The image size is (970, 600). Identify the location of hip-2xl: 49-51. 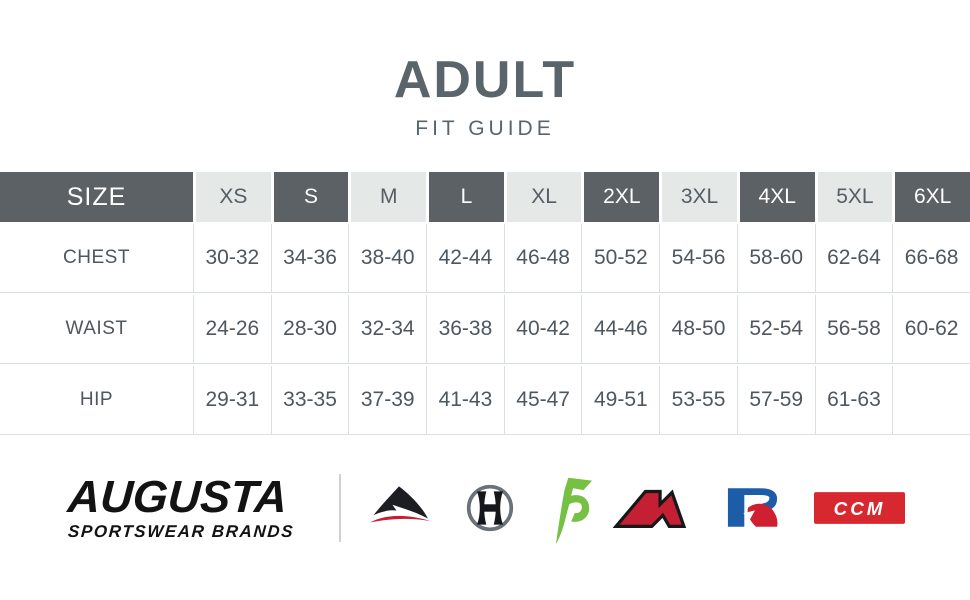
(620, 400).